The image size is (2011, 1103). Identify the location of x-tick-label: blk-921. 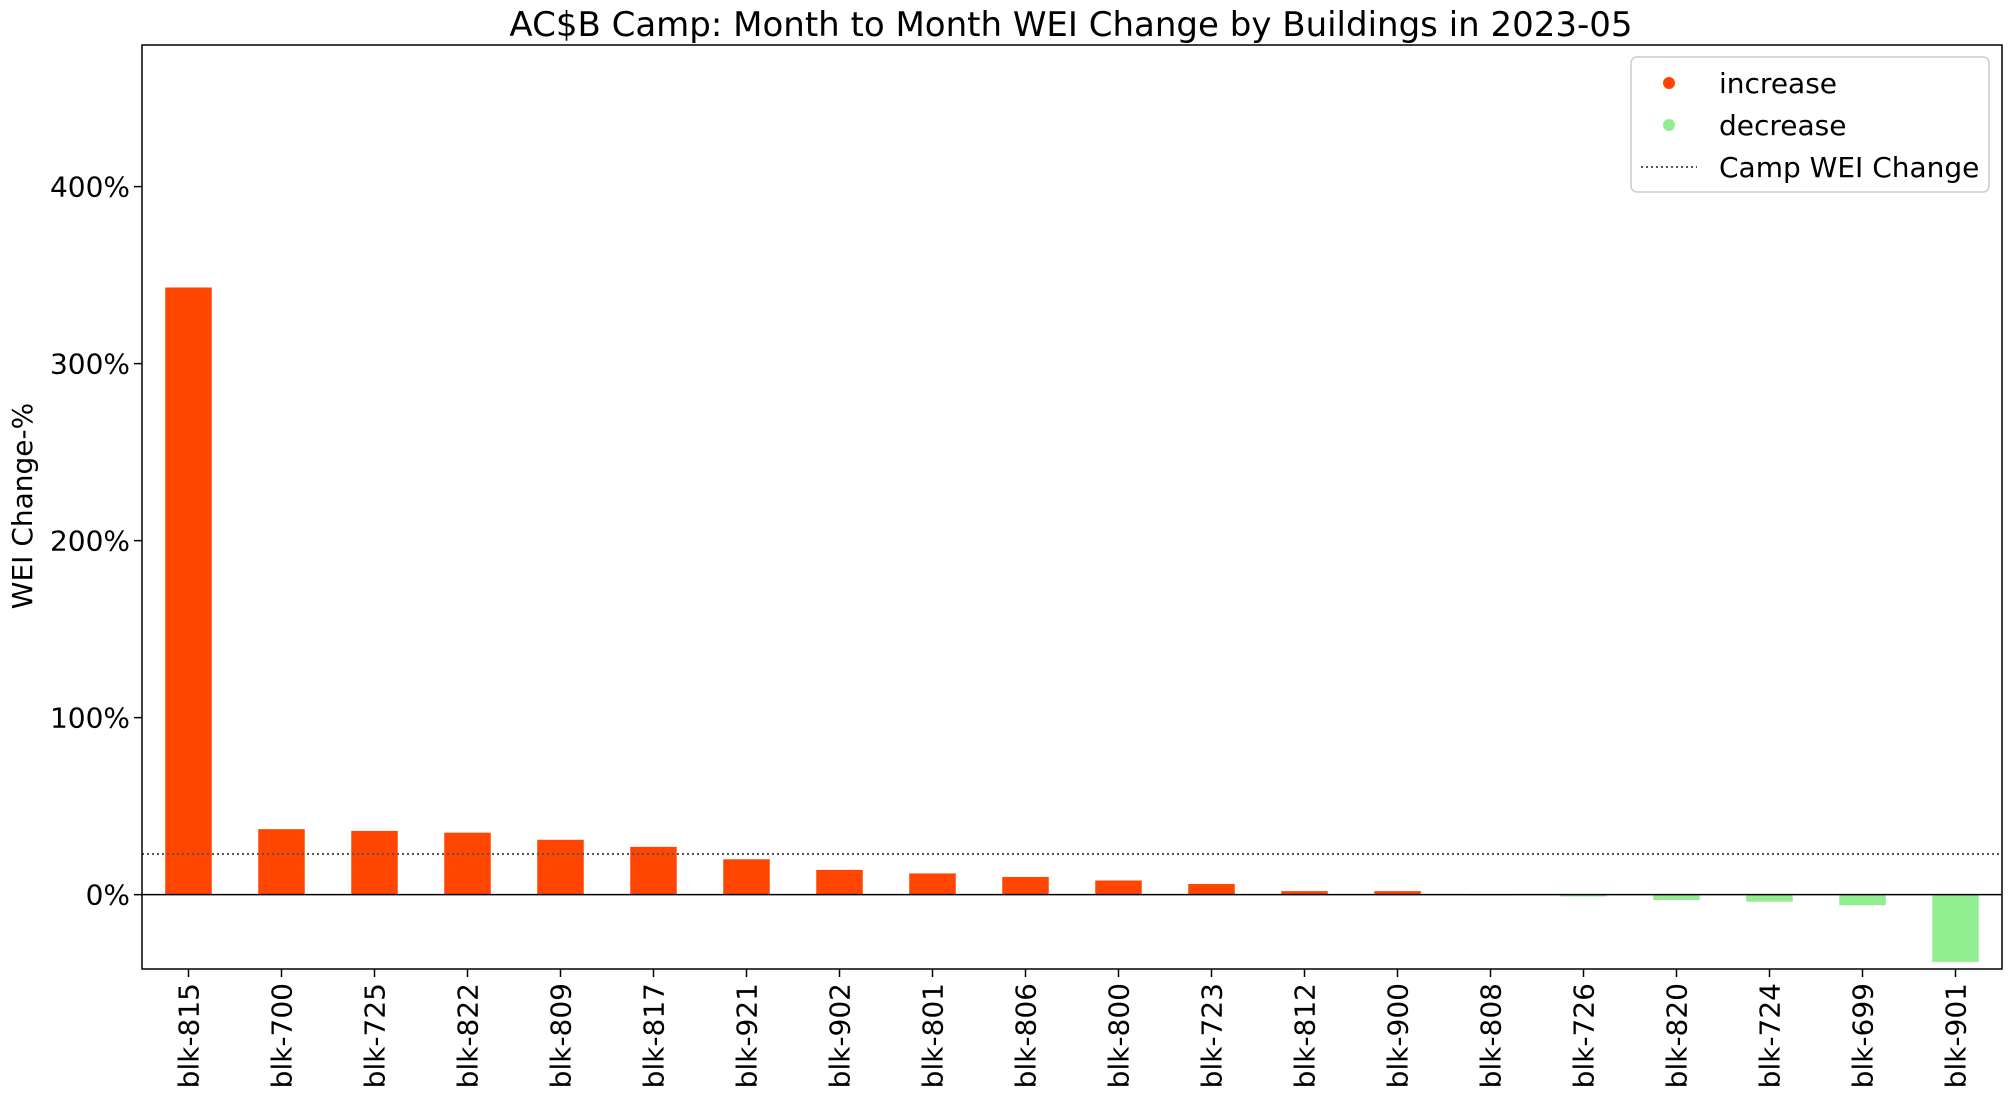
(747, 1035).